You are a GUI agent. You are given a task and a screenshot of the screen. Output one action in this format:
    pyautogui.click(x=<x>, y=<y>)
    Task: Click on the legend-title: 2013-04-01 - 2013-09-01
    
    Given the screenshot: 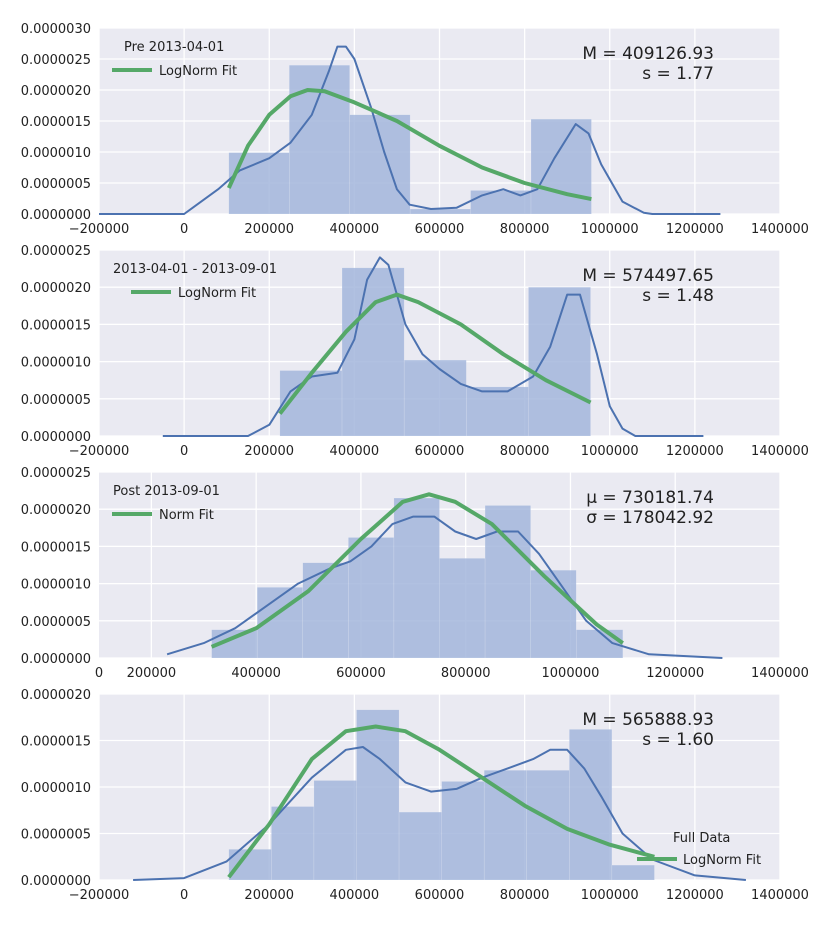 What is the action you would take?
    pyautogui.click(x=195, y=269)
    